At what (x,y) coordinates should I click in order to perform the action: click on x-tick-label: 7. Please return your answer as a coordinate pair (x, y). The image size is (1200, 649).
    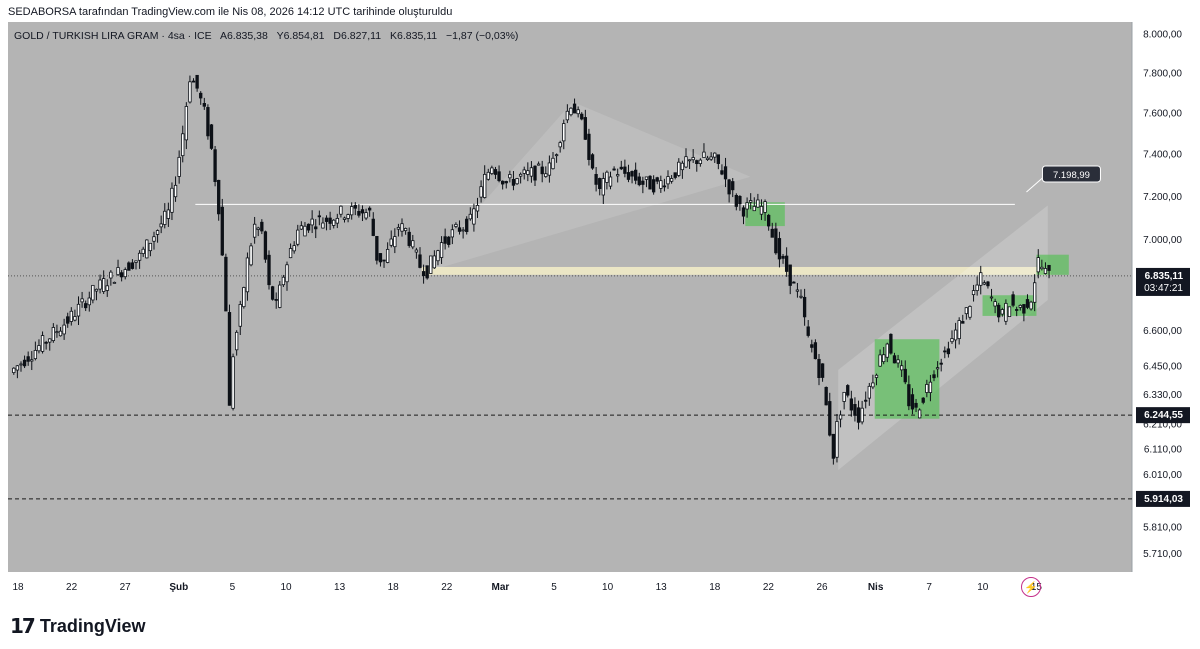
    Looking at the image, I should click on (929, 587).